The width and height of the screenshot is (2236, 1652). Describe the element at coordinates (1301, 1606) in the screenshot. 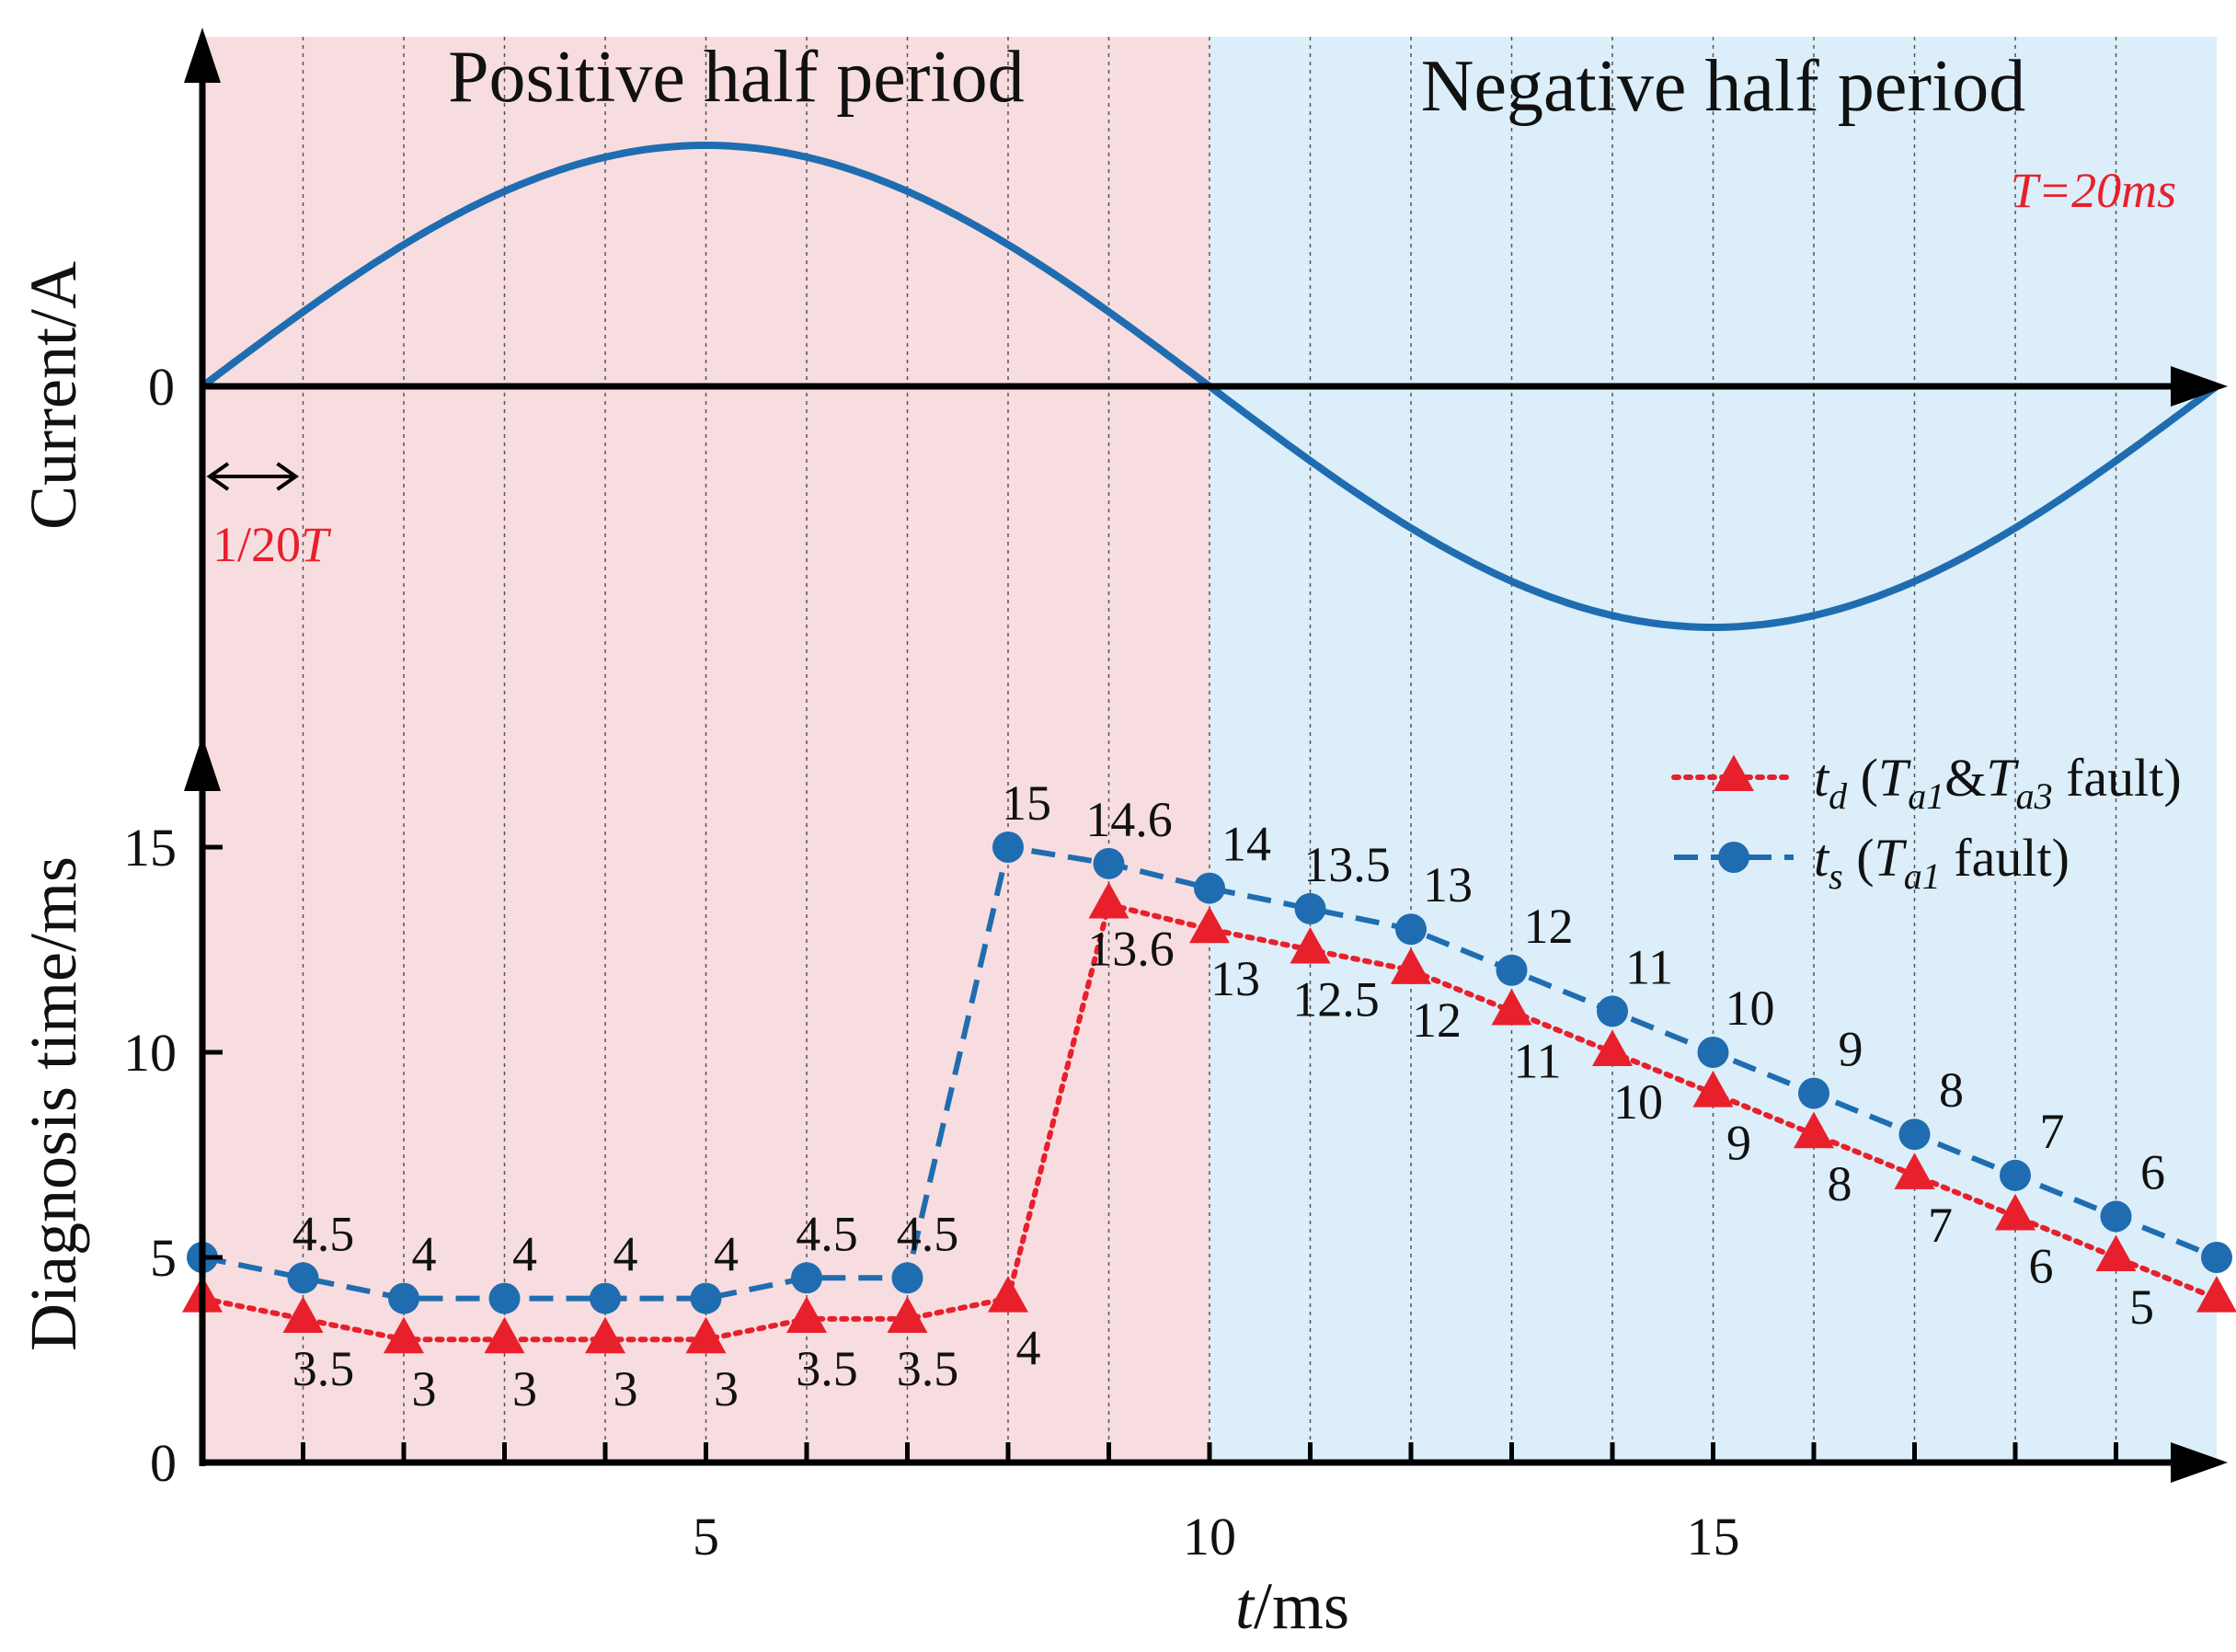

I see `time-unit: /ms` at that location.